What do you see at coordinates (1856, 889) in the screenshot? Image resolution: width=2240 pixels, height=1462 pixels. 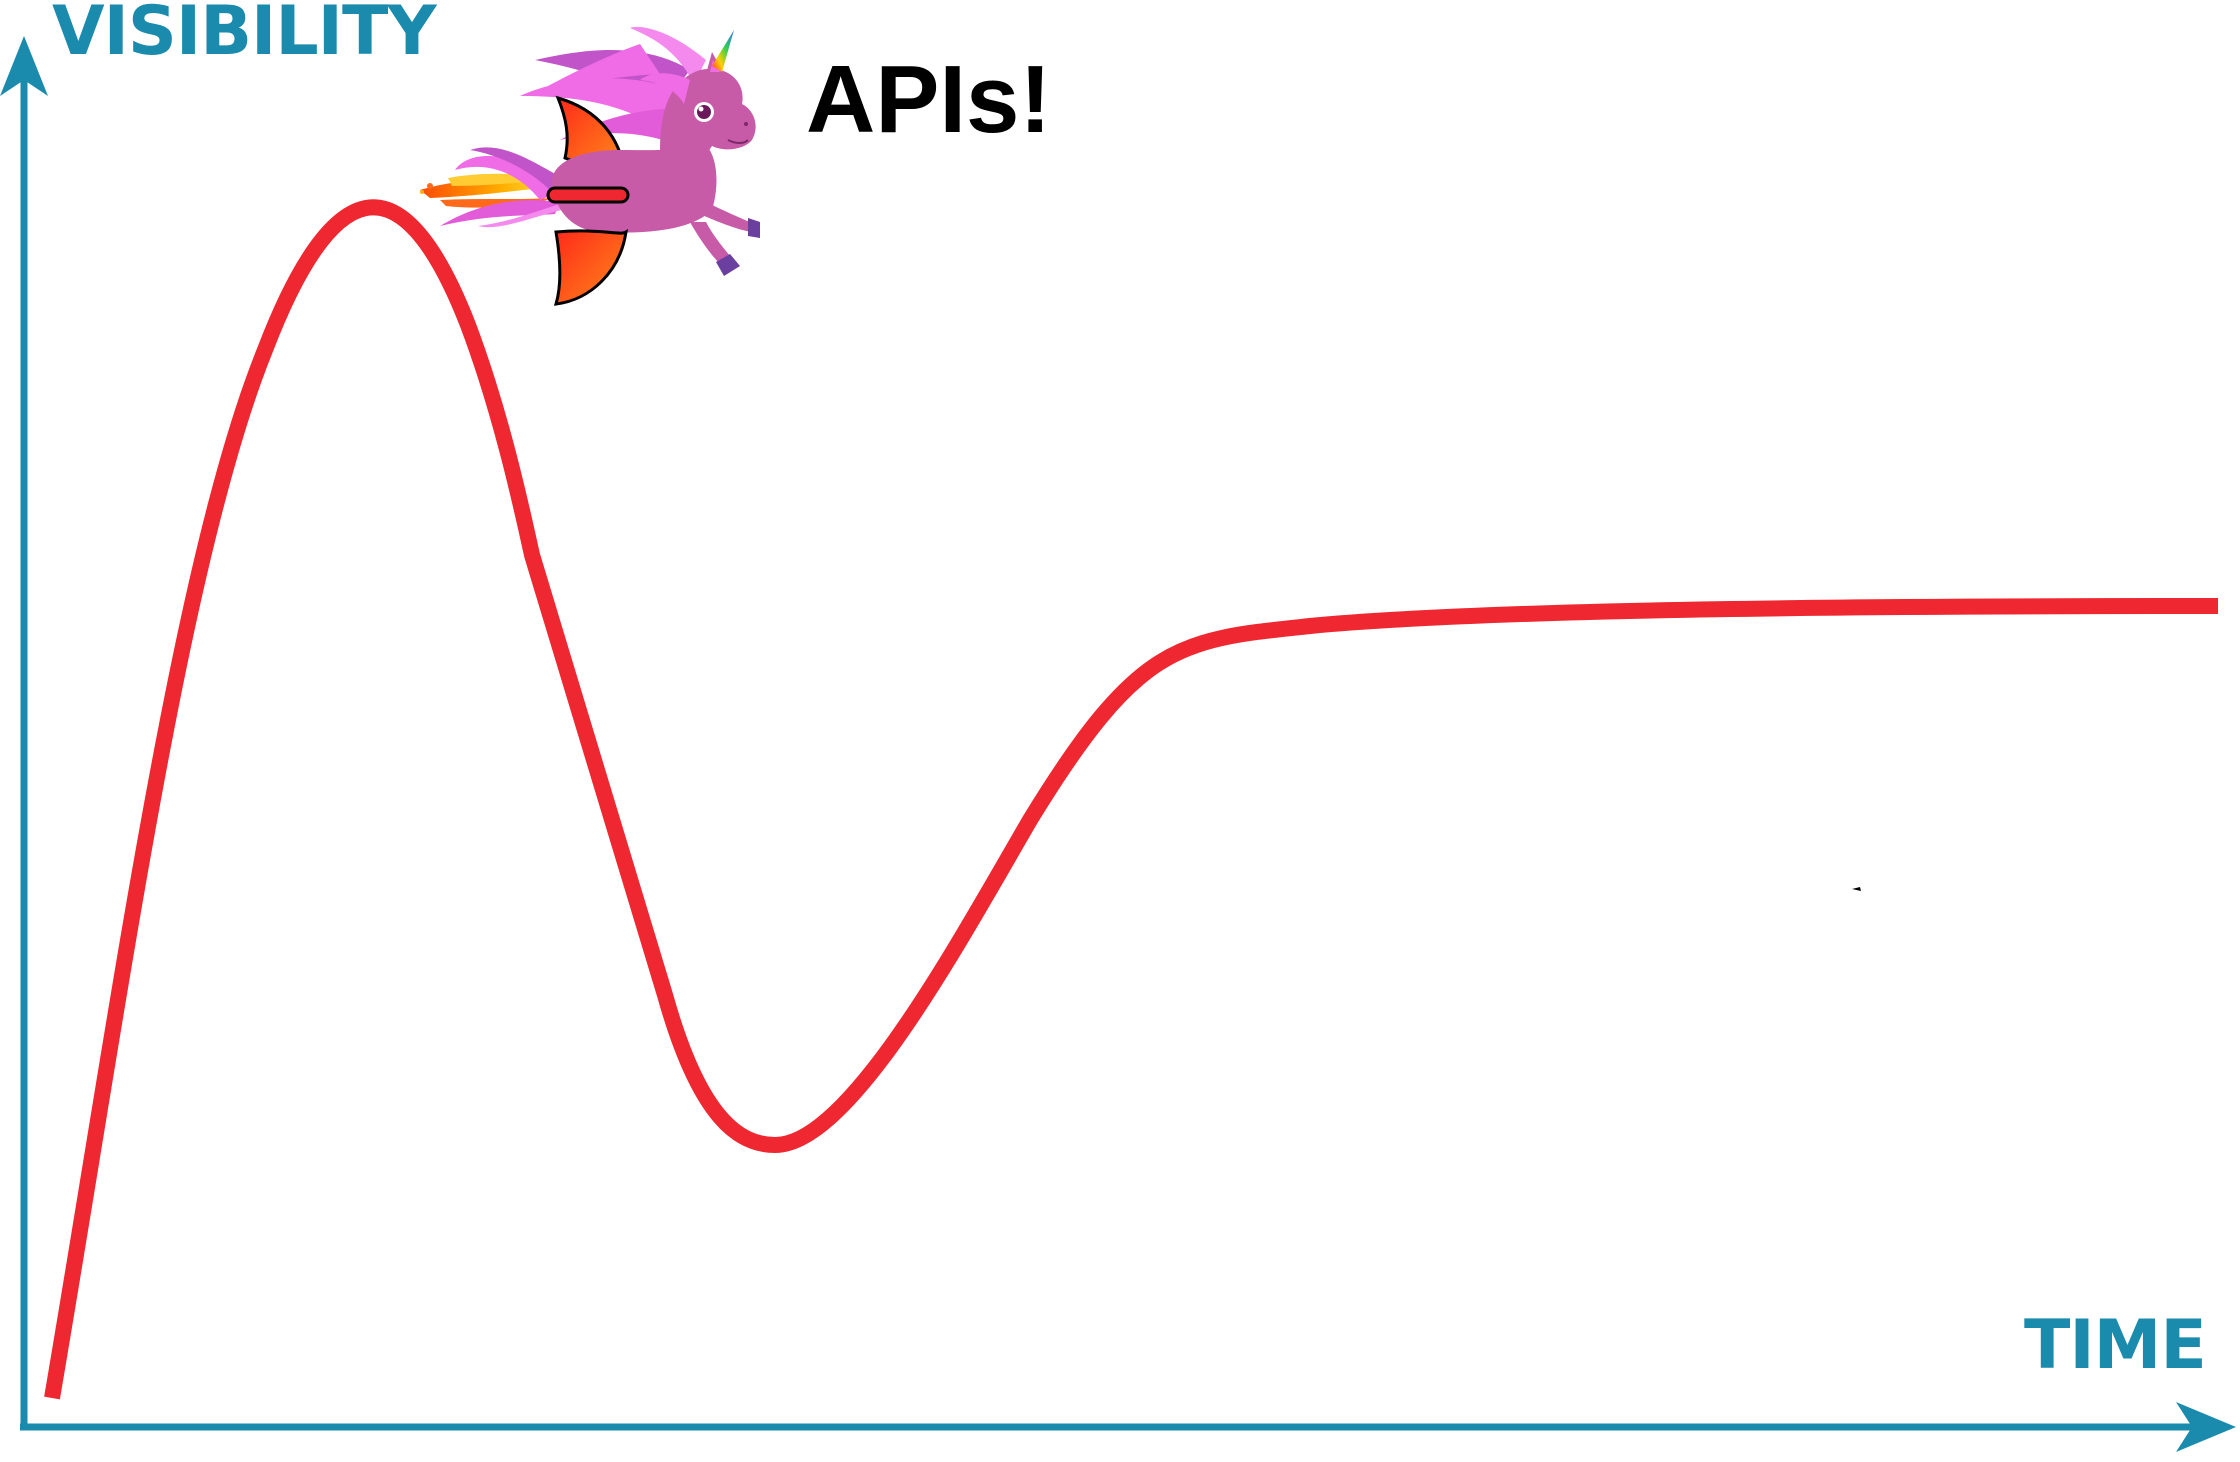 I see `stray-mark` at bounding box center [1856, 889].